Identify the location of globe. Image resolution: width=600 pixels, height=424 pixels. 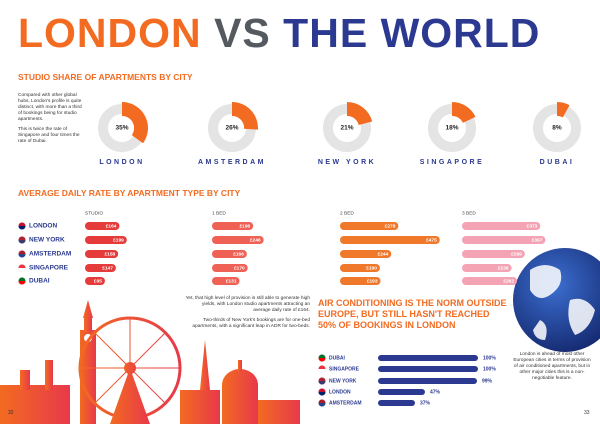
(556, 300).